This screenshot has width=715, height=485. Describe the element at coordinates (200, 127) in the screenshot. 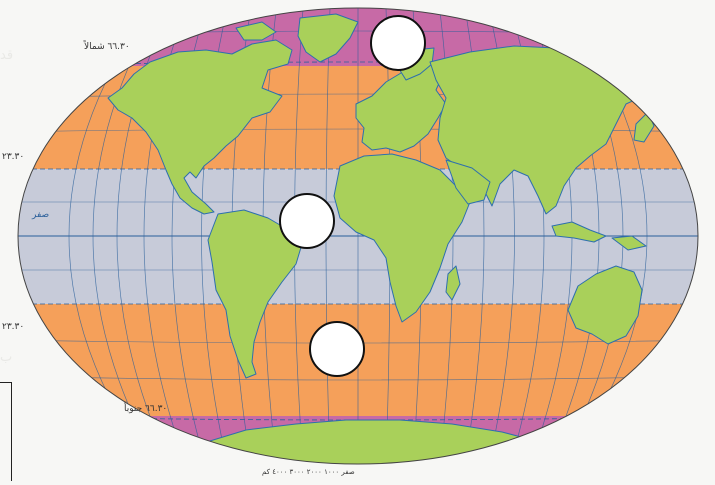

I see `north-america` at that location.